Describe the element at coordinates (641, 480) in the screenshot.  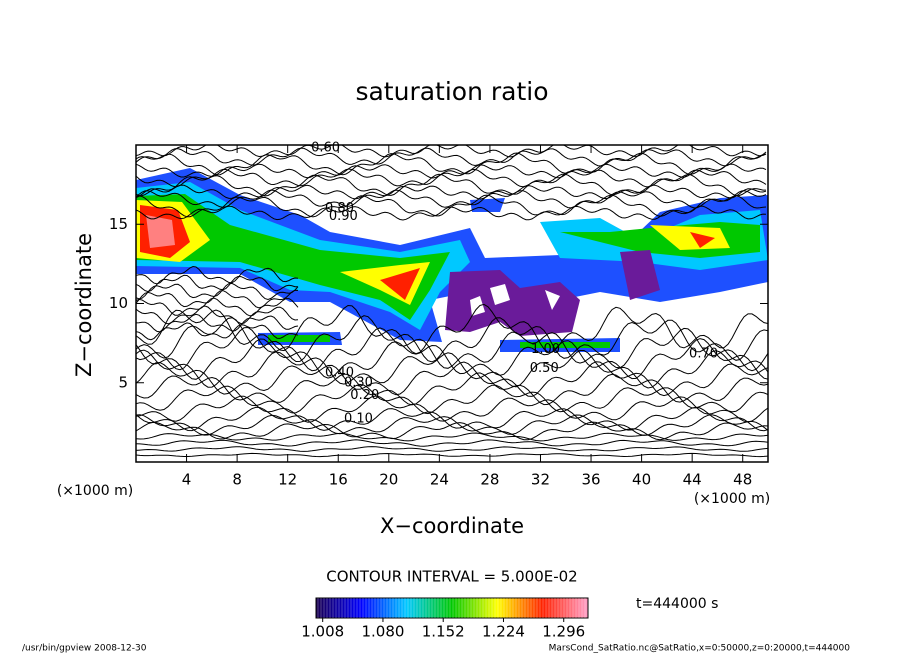
I see `x-tick-label: 40` at that location.